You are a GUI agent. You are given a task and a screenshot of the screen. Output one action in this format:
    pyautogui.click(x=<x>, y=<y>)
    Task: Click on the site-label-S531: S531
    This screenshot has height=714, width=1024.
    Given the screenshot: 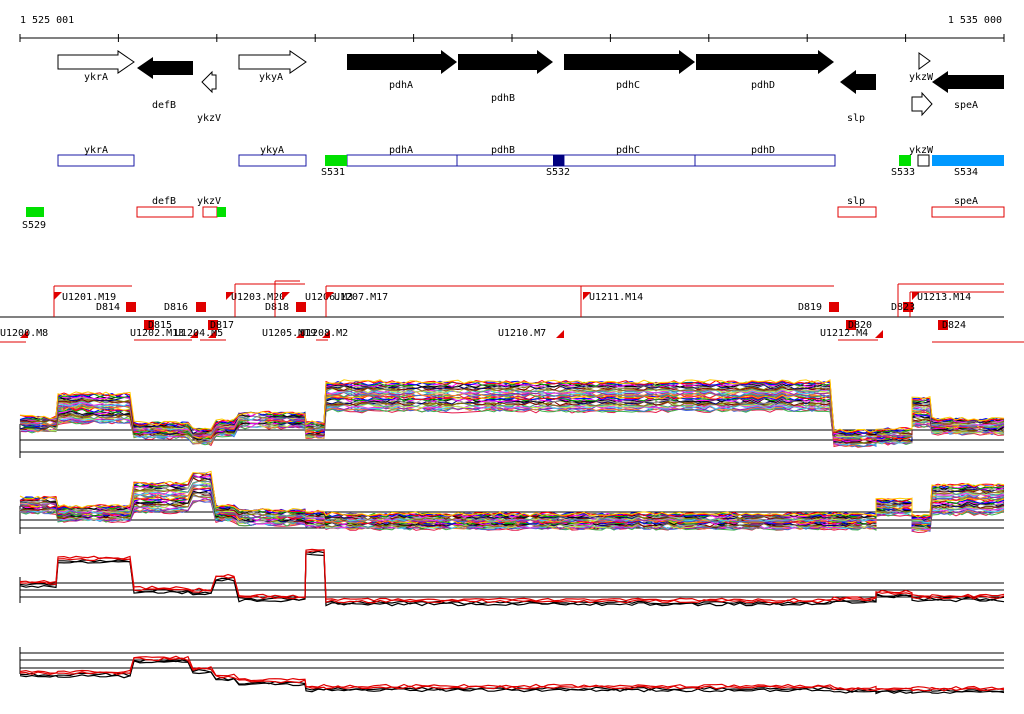 What is the action you would take?
    pyautogui.click(x=333, y=172)
    